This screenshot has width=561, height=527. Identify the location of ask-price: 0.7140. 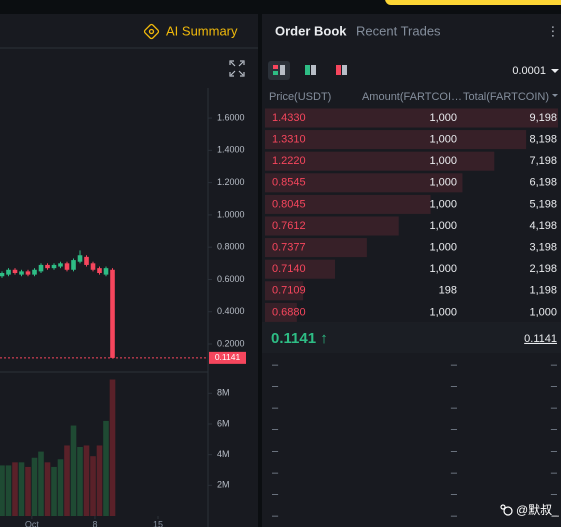
(289, 269).